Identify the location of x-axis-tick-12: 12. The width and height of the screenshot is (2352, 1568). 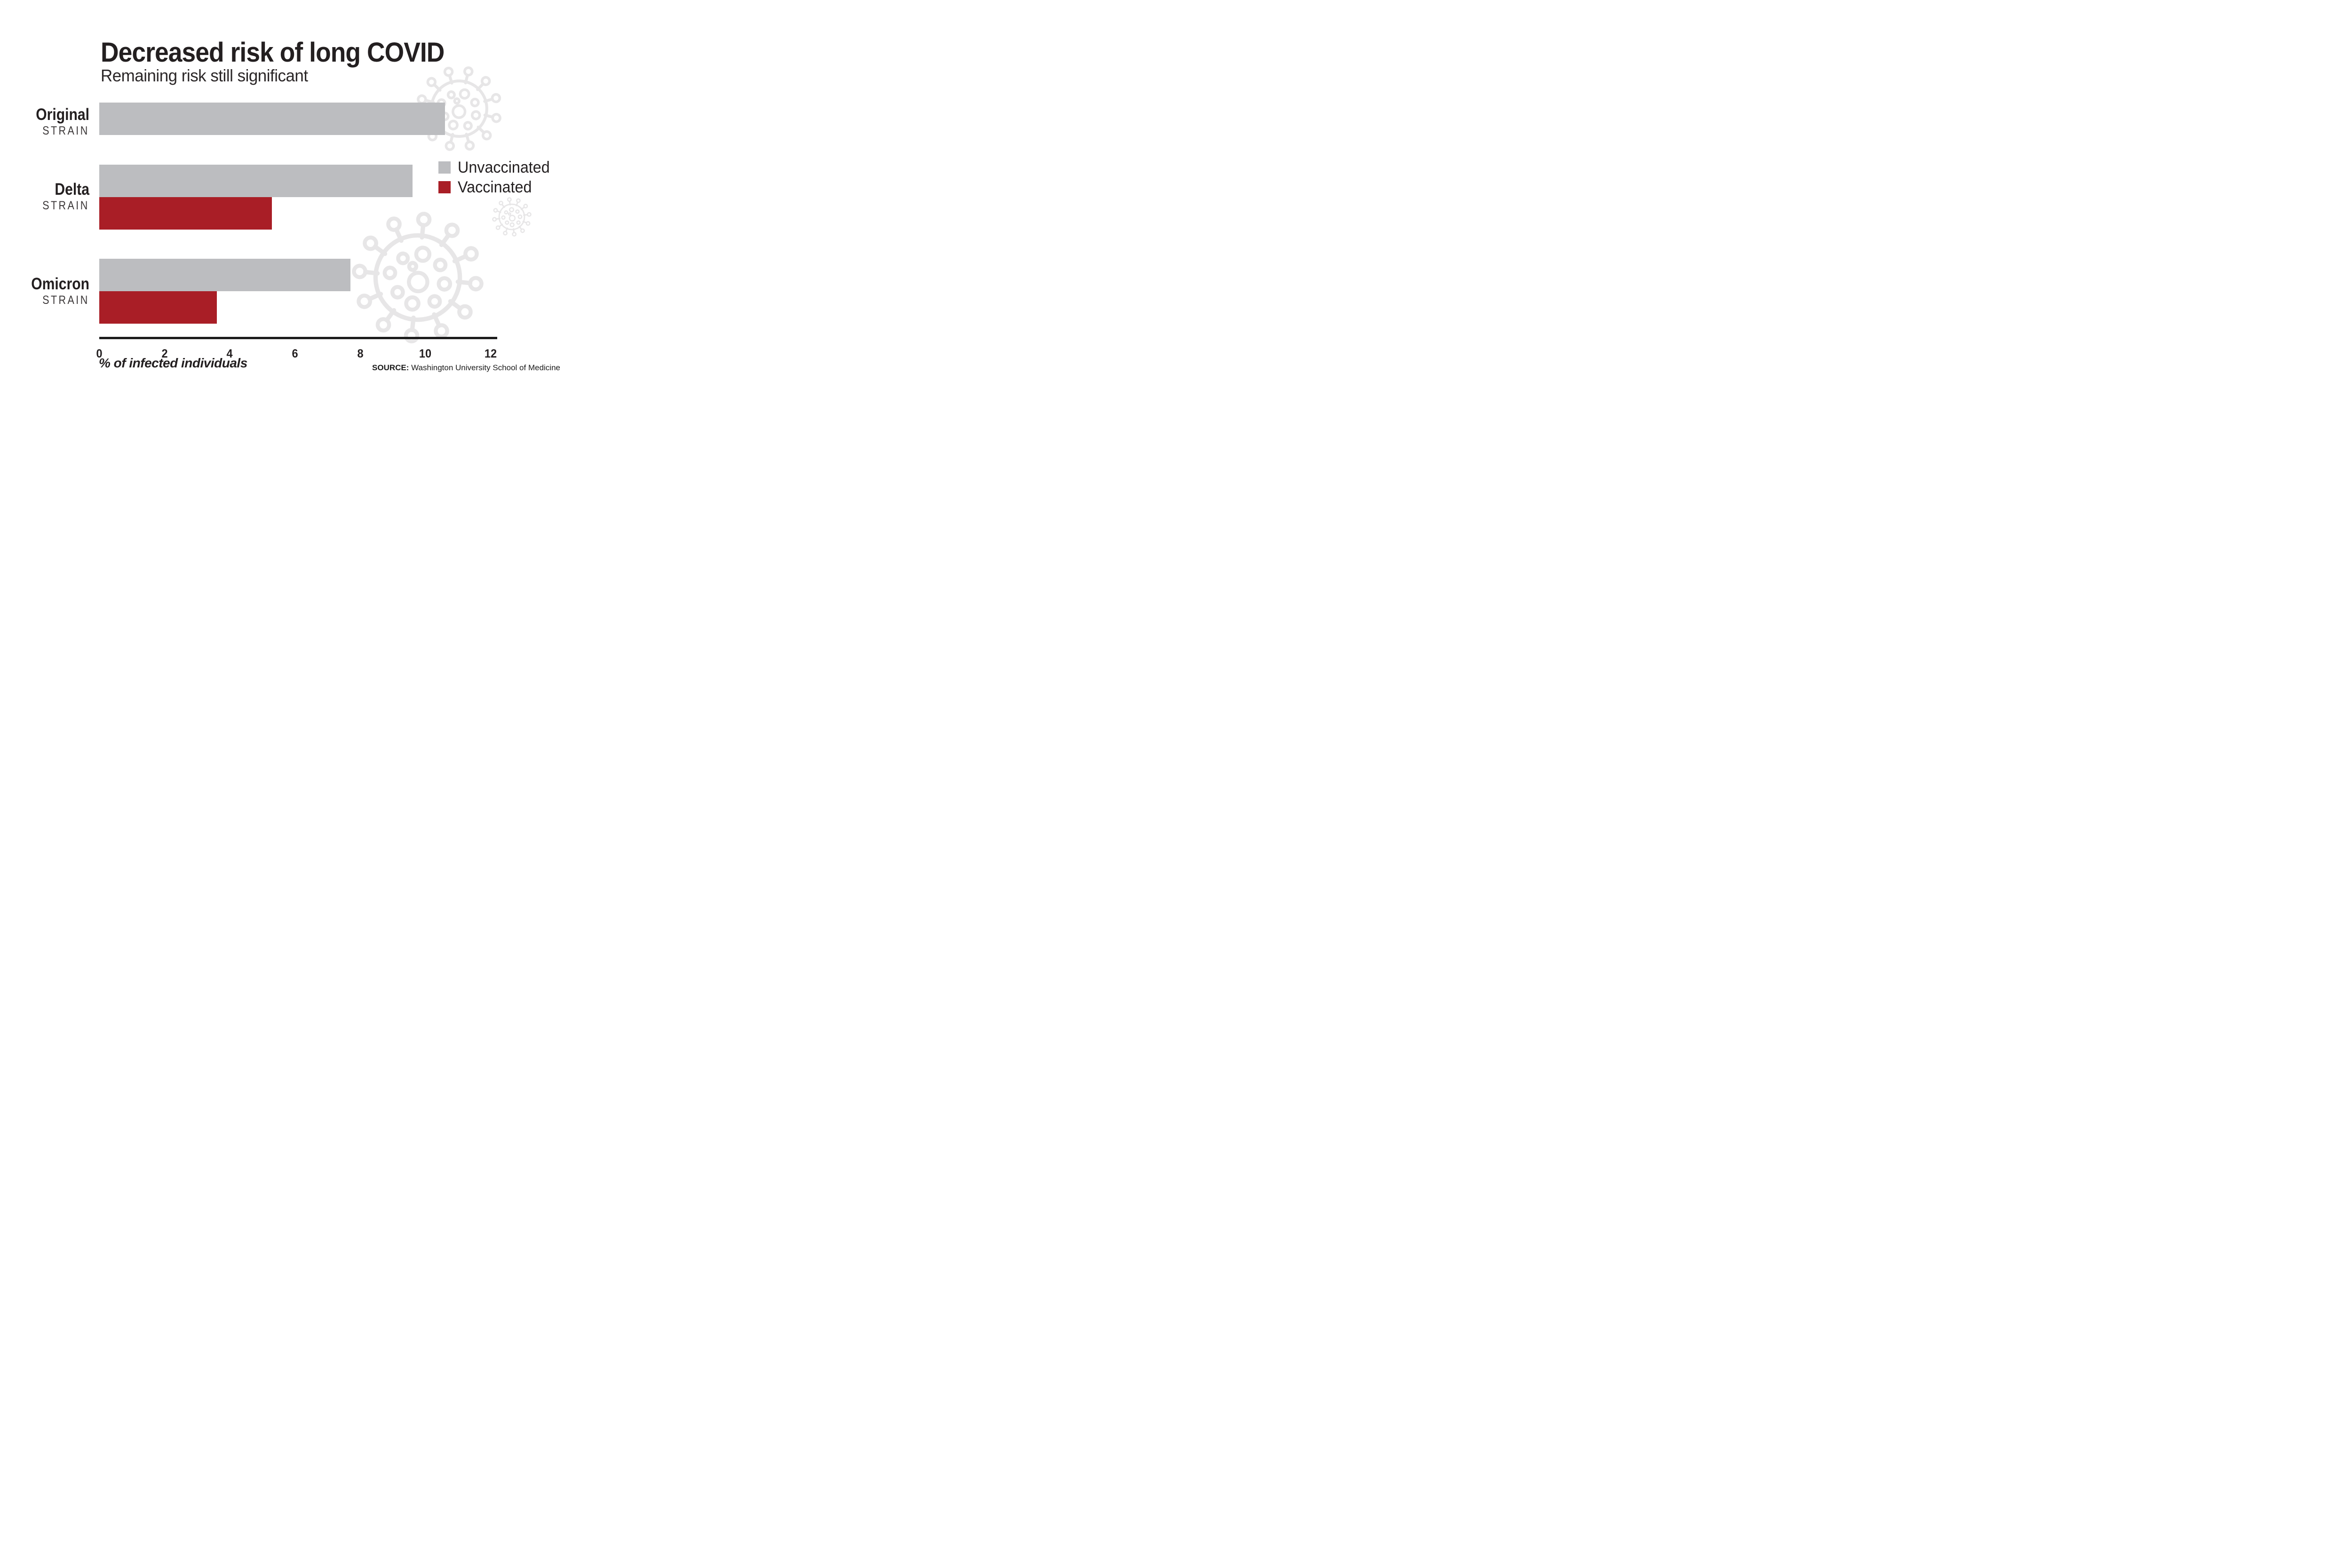
(490, 353).